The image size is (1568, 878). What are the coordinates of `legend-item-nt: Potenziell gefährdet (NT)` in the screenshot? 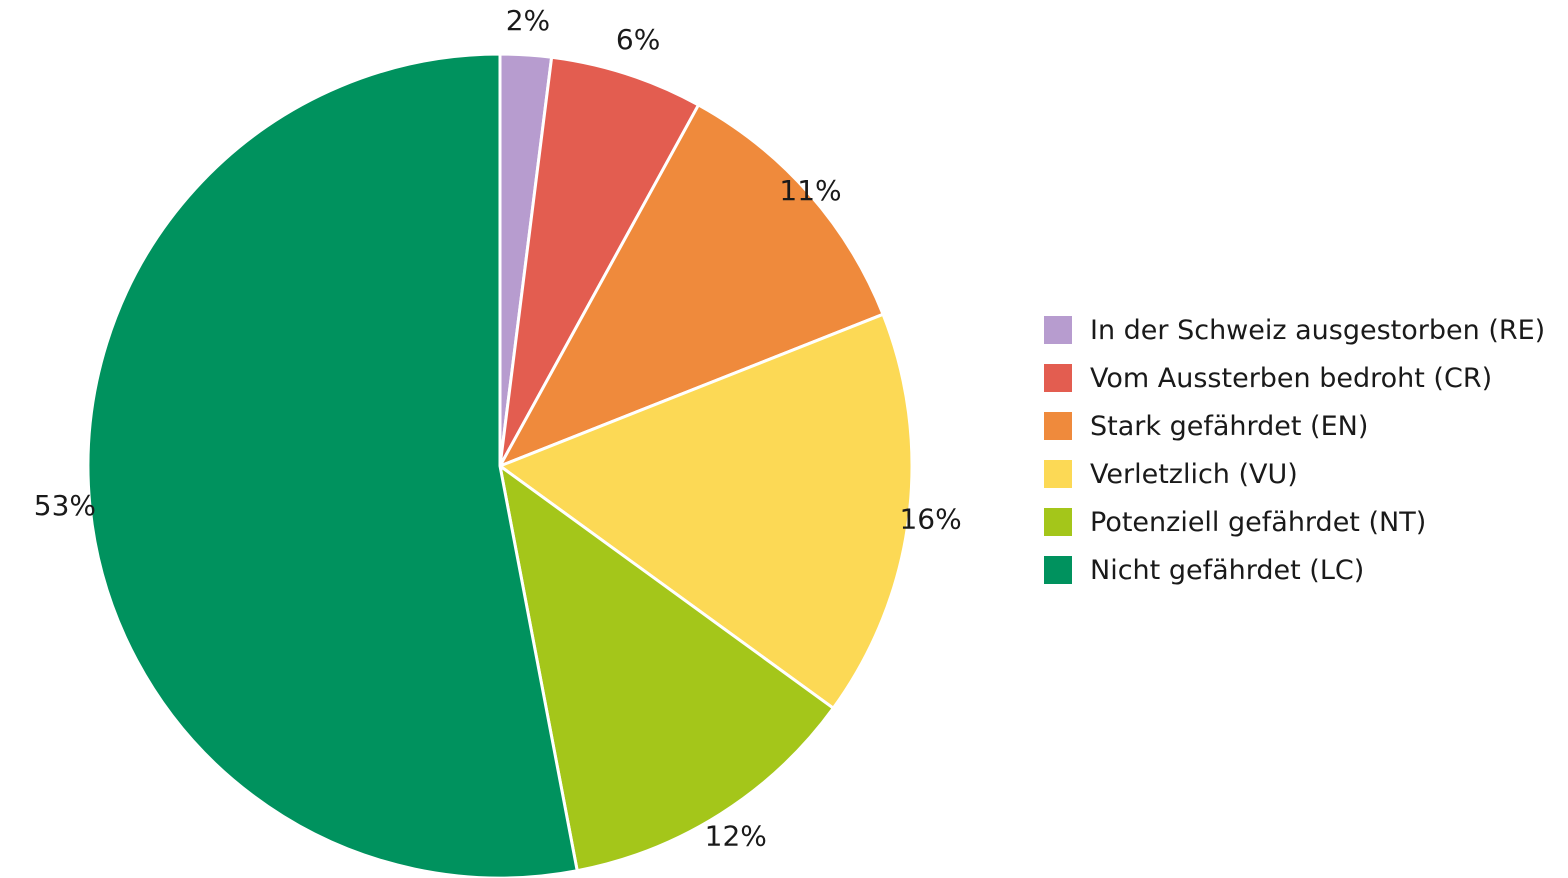 It's located at (1294, 522).